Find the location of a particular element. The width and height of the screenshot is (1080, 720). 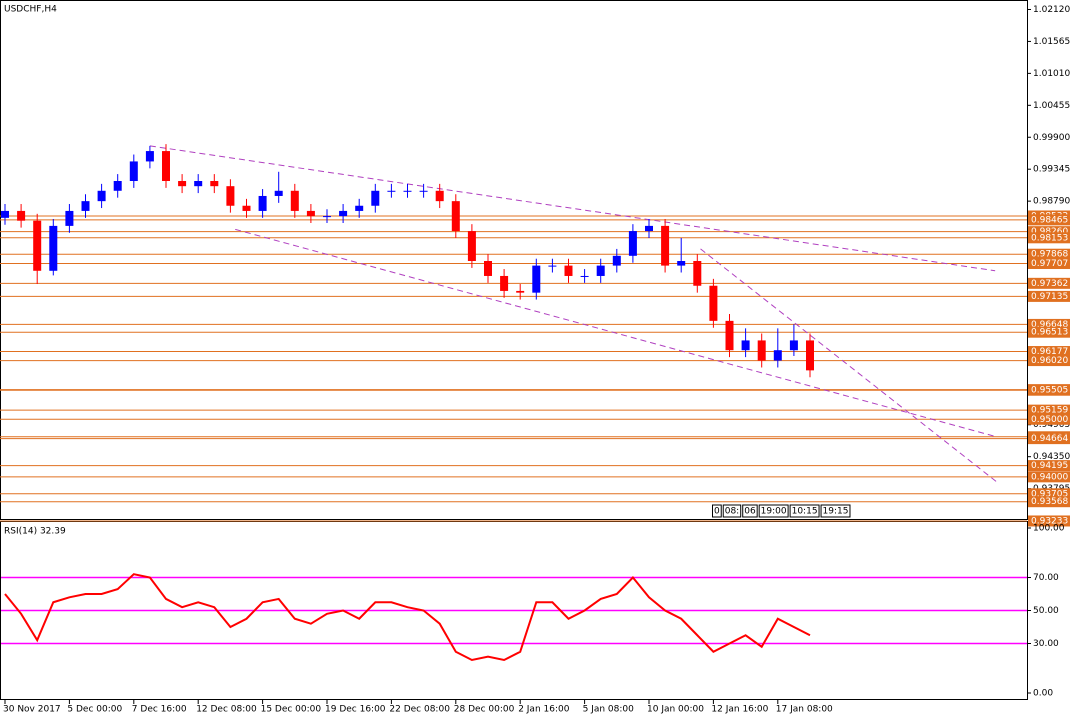

x-tick-label: 10 Jan 00:00 is located at coordinates (675, 710).